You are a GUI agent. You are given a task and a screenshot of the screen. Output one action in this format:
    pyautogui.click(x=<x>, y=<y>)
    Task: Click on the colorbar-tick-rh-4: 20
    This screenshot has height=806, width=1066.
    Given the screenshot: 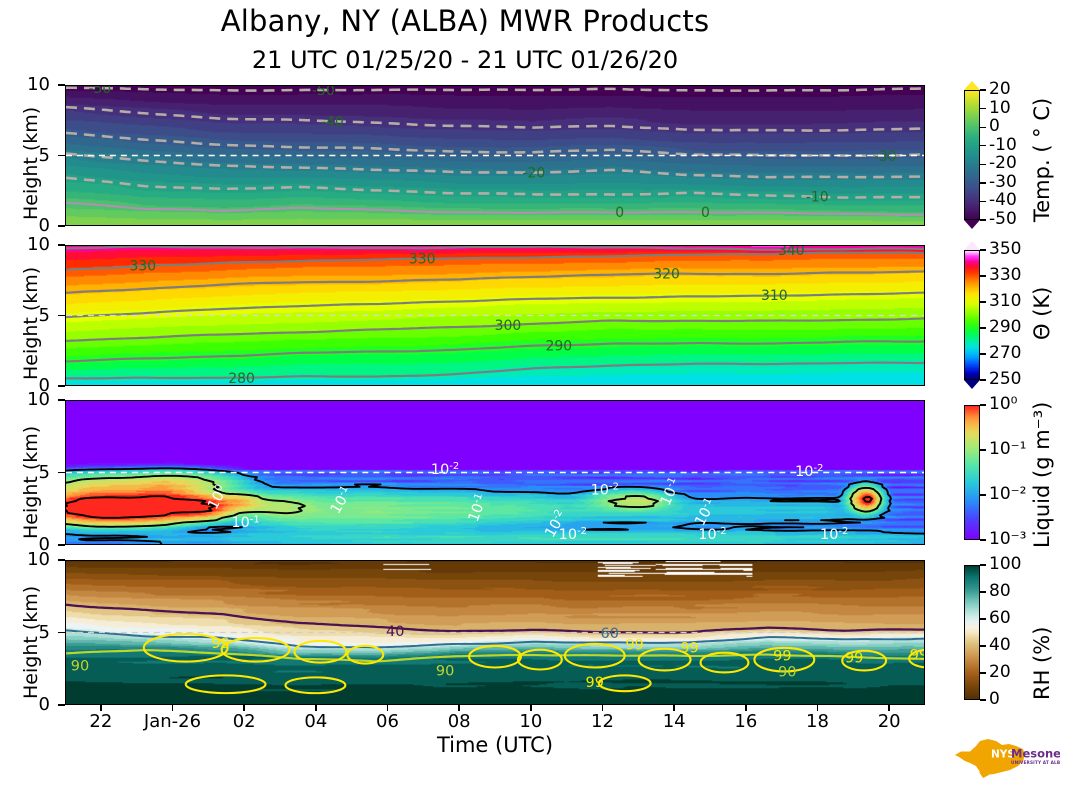 What is the action you would take?
    pyautogui.click(x=1000, y=672)
    